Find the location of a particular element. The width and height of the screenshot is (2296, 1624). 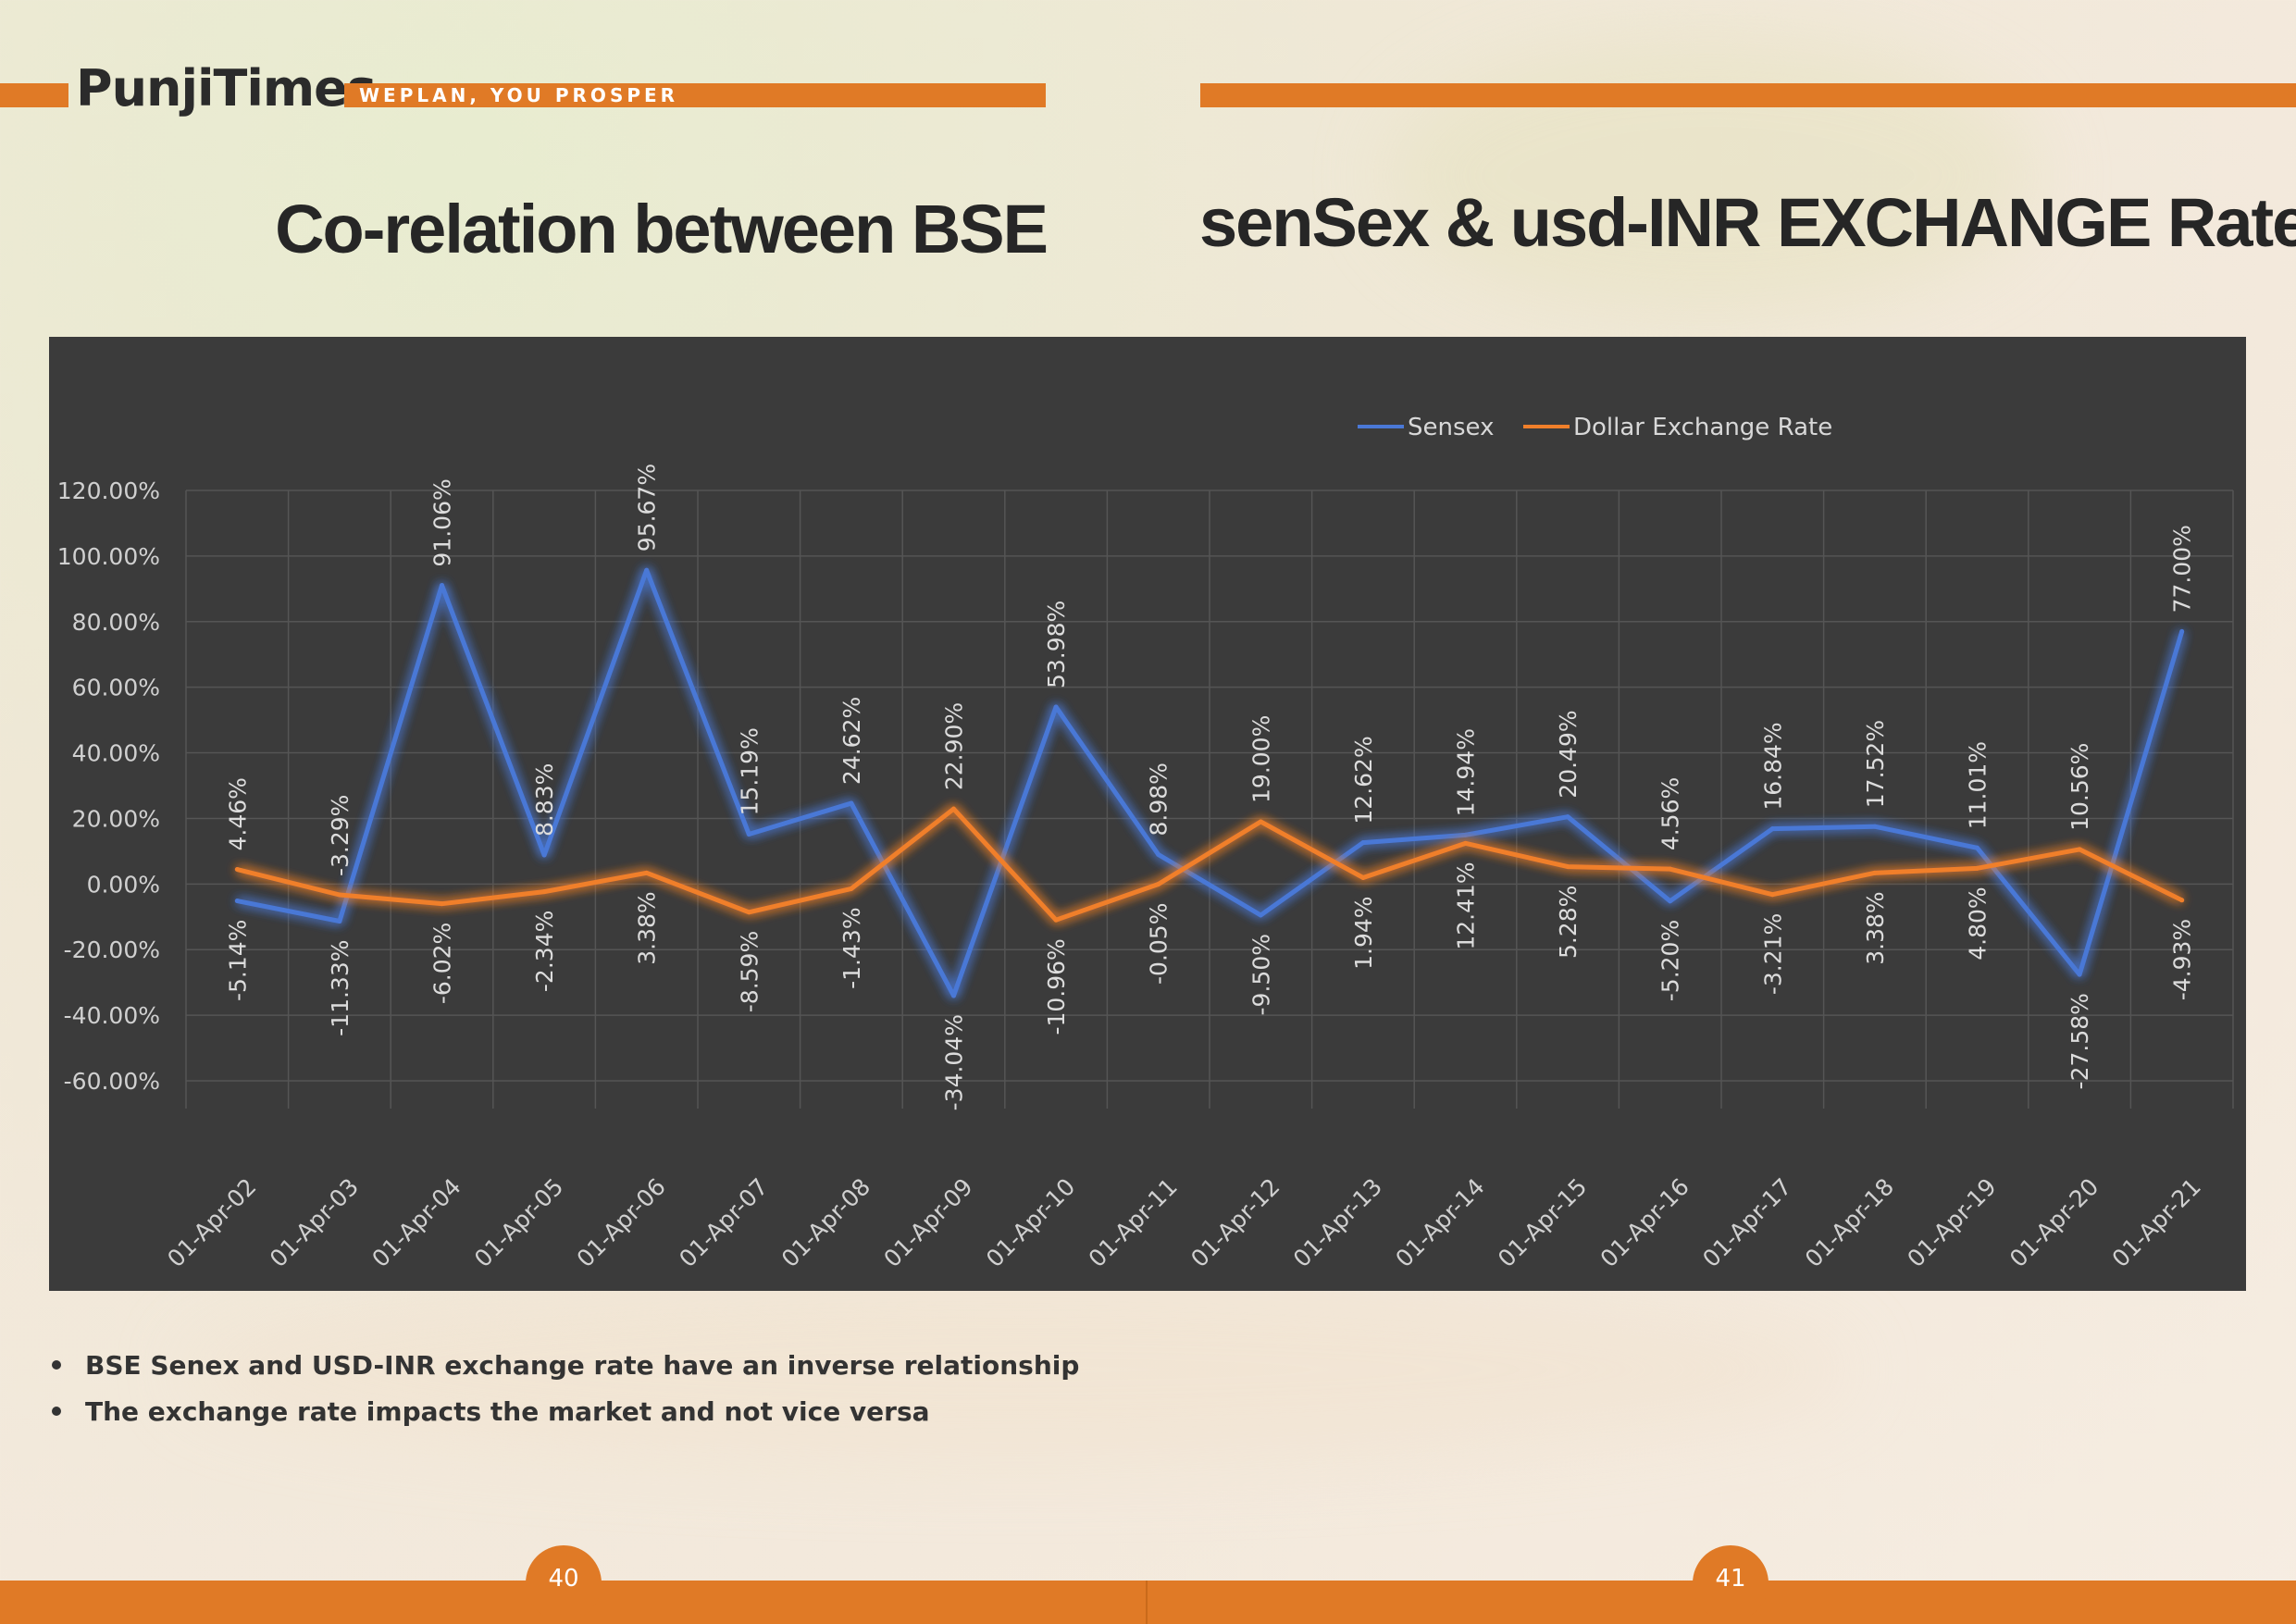

data-label: -5.20% is located at coordinates (1671, 960).